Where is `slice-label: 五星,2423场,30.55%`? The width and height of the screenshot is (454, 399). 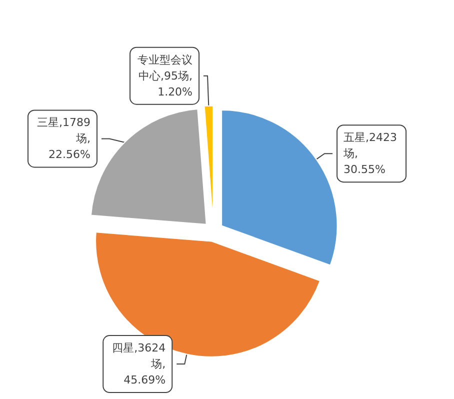 slice-label: 五星,2423场,30.55% is located at coordinates (370, 153).